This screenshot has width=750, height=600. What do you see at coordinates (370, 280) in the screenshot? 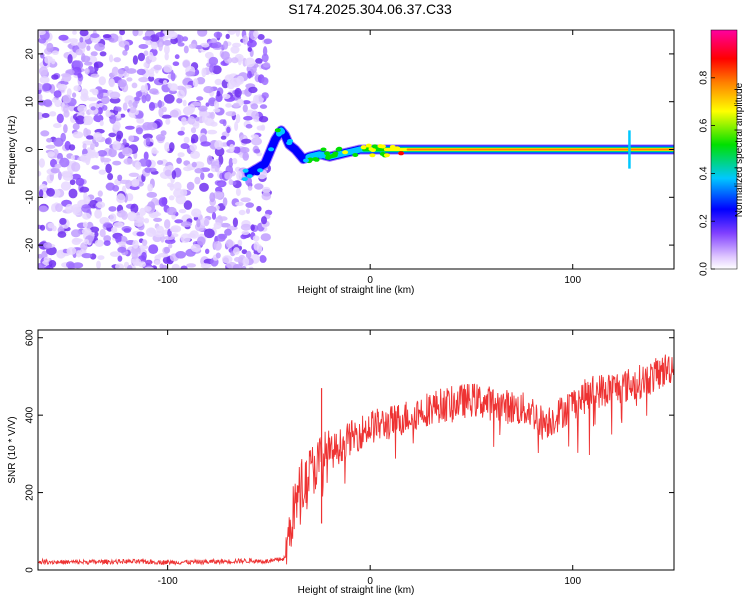
I see `spectrogram-xtick-label: 0` at bounding box center [370, 280].